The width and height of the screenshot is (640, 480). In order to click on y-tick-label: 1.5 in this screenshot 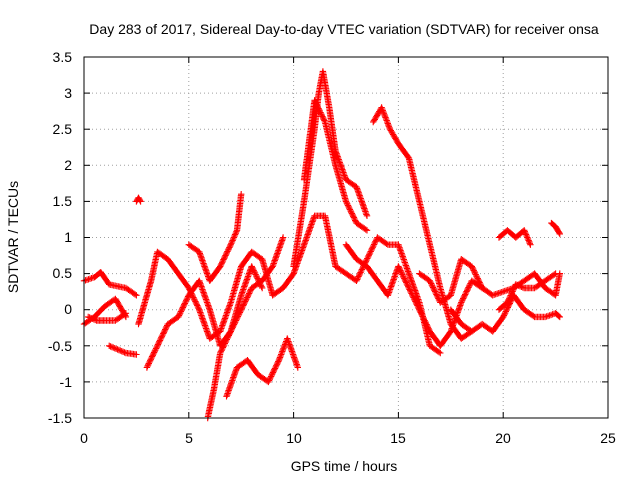, I will do `click(63, 201)`.